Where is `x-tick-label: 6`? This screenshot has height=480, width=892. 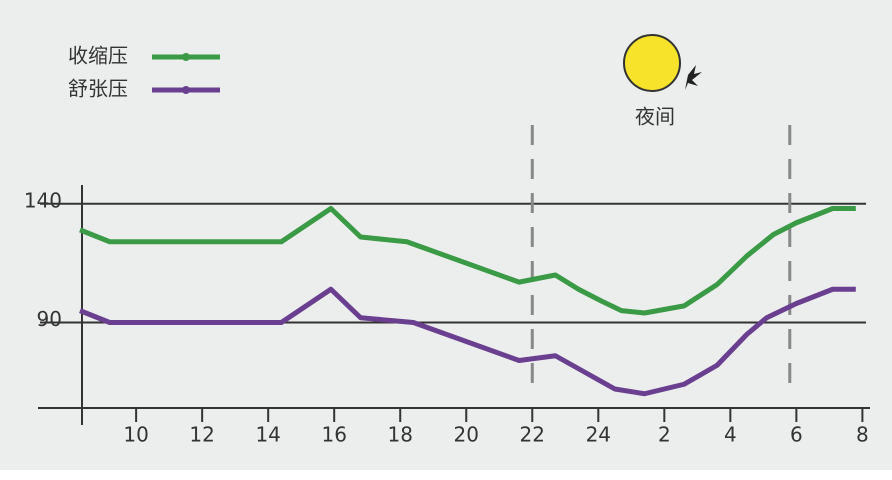
x-tick-label: 6 is located at coordinates (796, 435).